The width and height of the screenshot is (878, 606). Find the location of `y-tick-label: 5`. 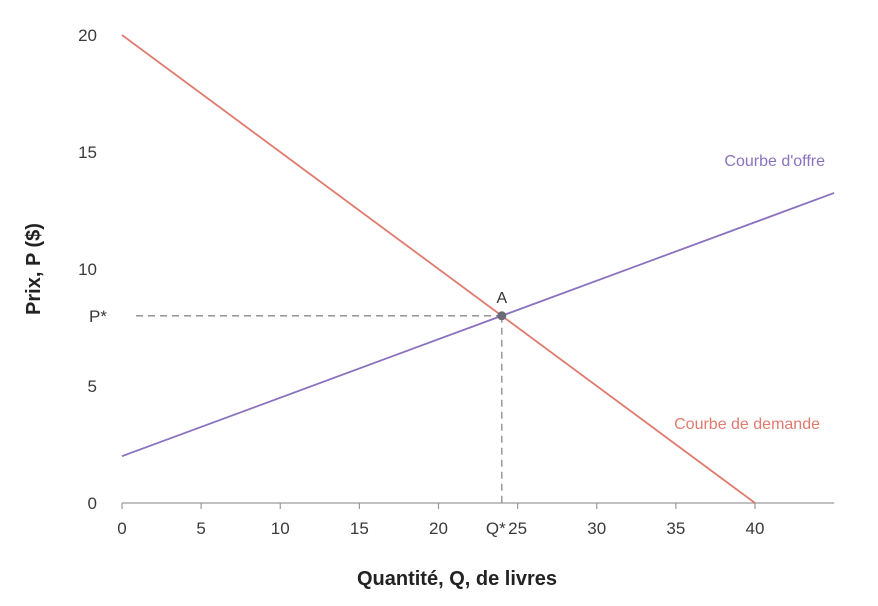

y-tick-label: 5 is located at coordinates (92, 386).